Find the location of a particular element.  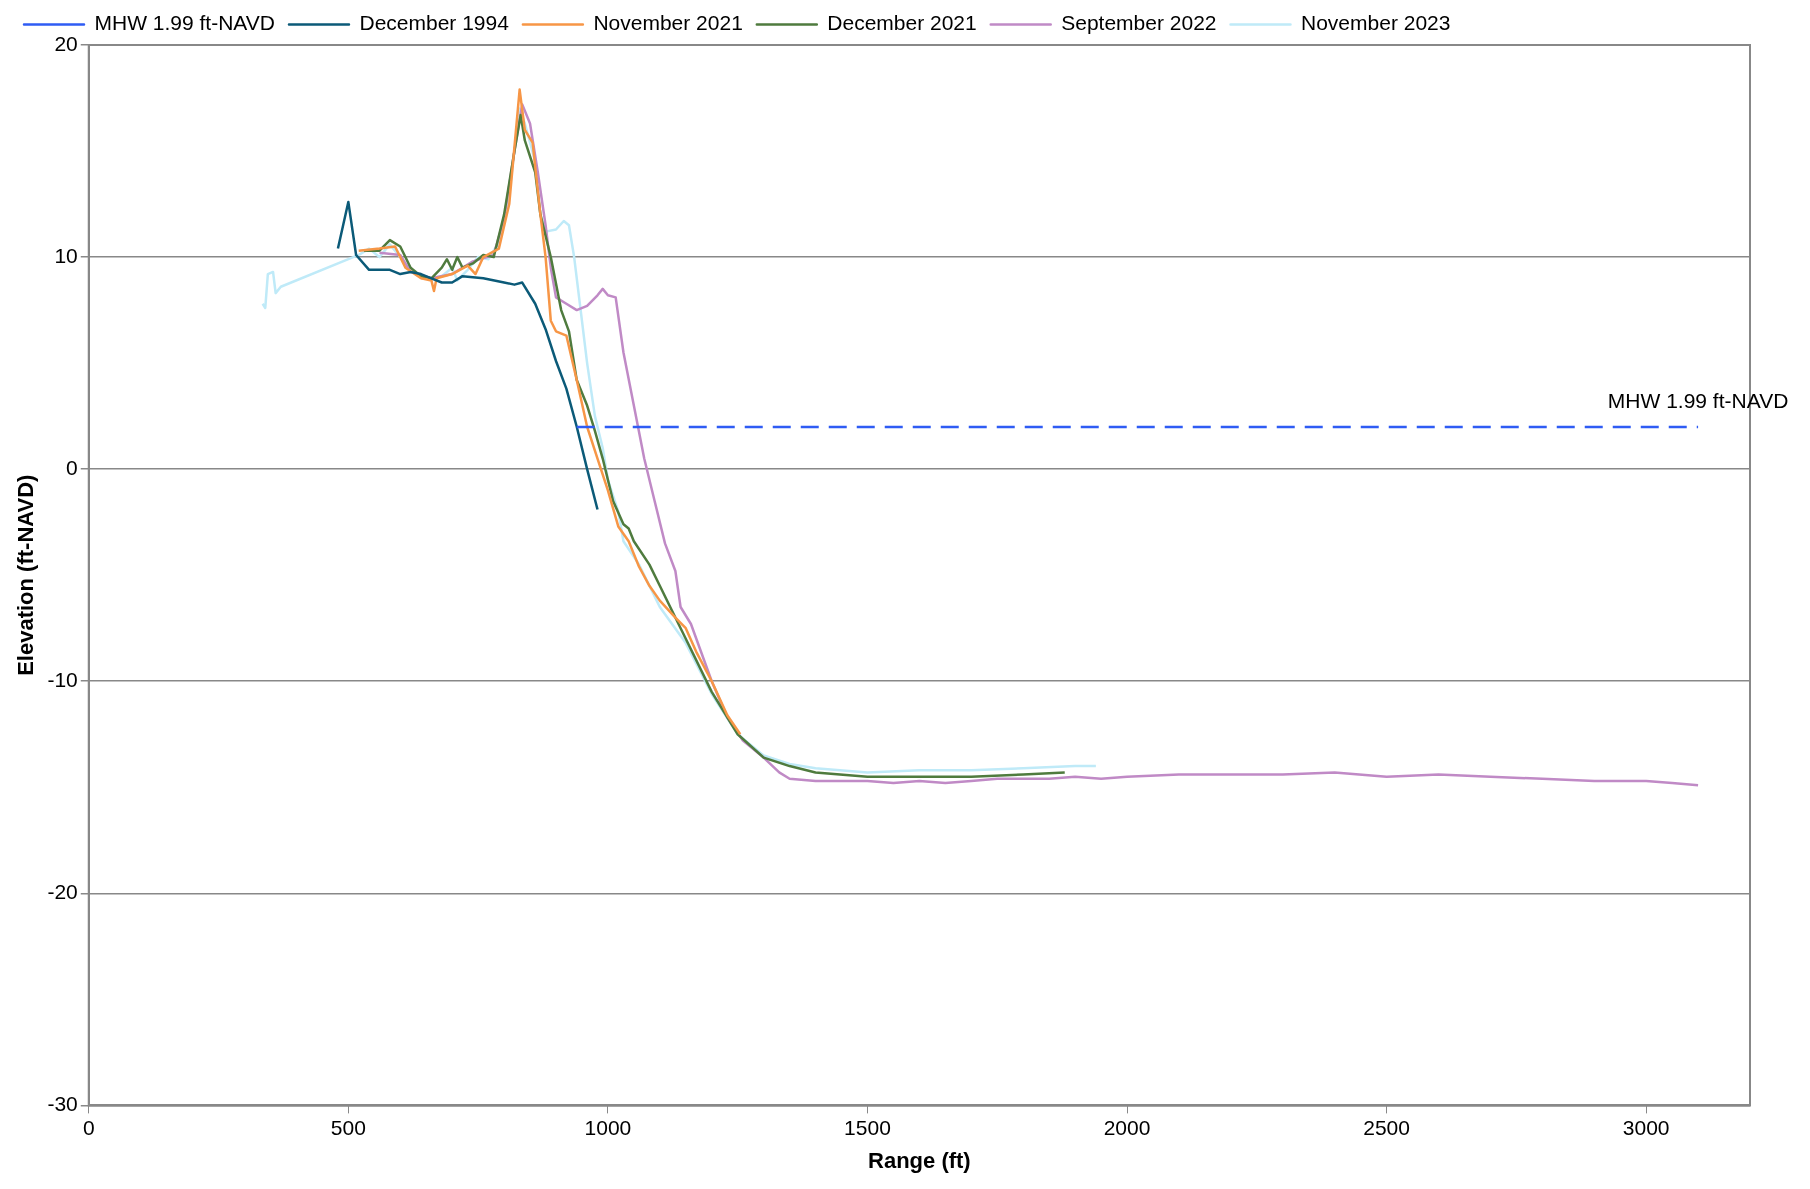

x-tick-label: 500 is located at coordinates (348, 1127).